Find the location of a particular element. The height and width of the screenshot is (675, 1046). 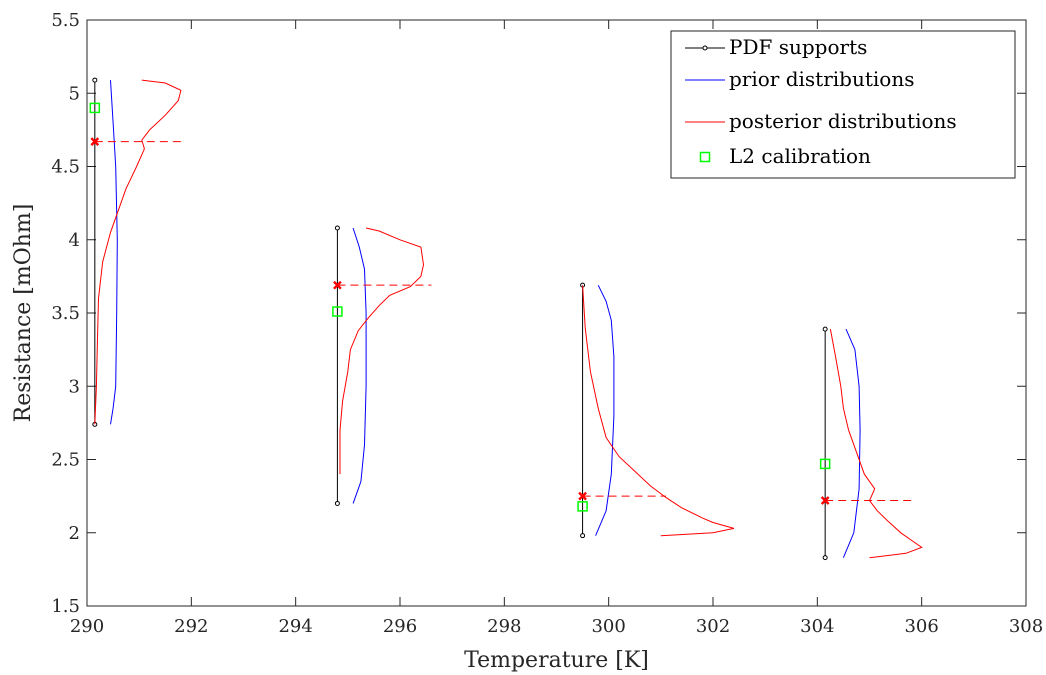

y-tick-label: 5.5 is located at coordinates (65, 20).